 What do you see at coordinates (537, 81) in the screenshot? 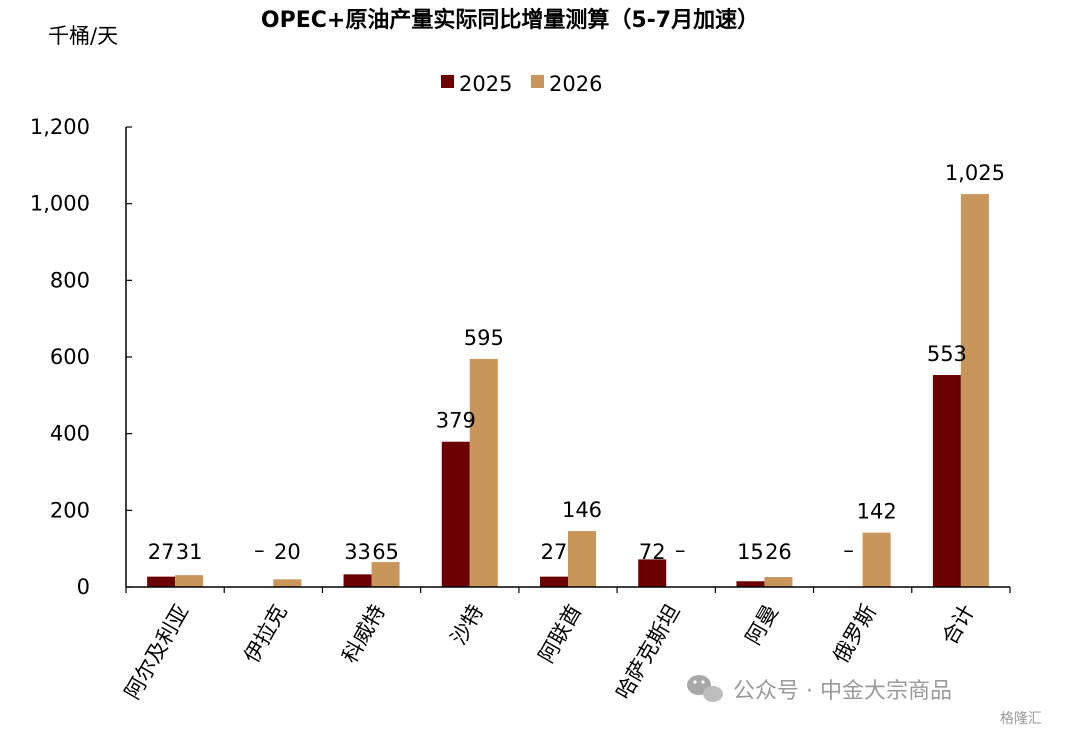
I see `legend-swatch-2026` at bounding box center [537, 81].